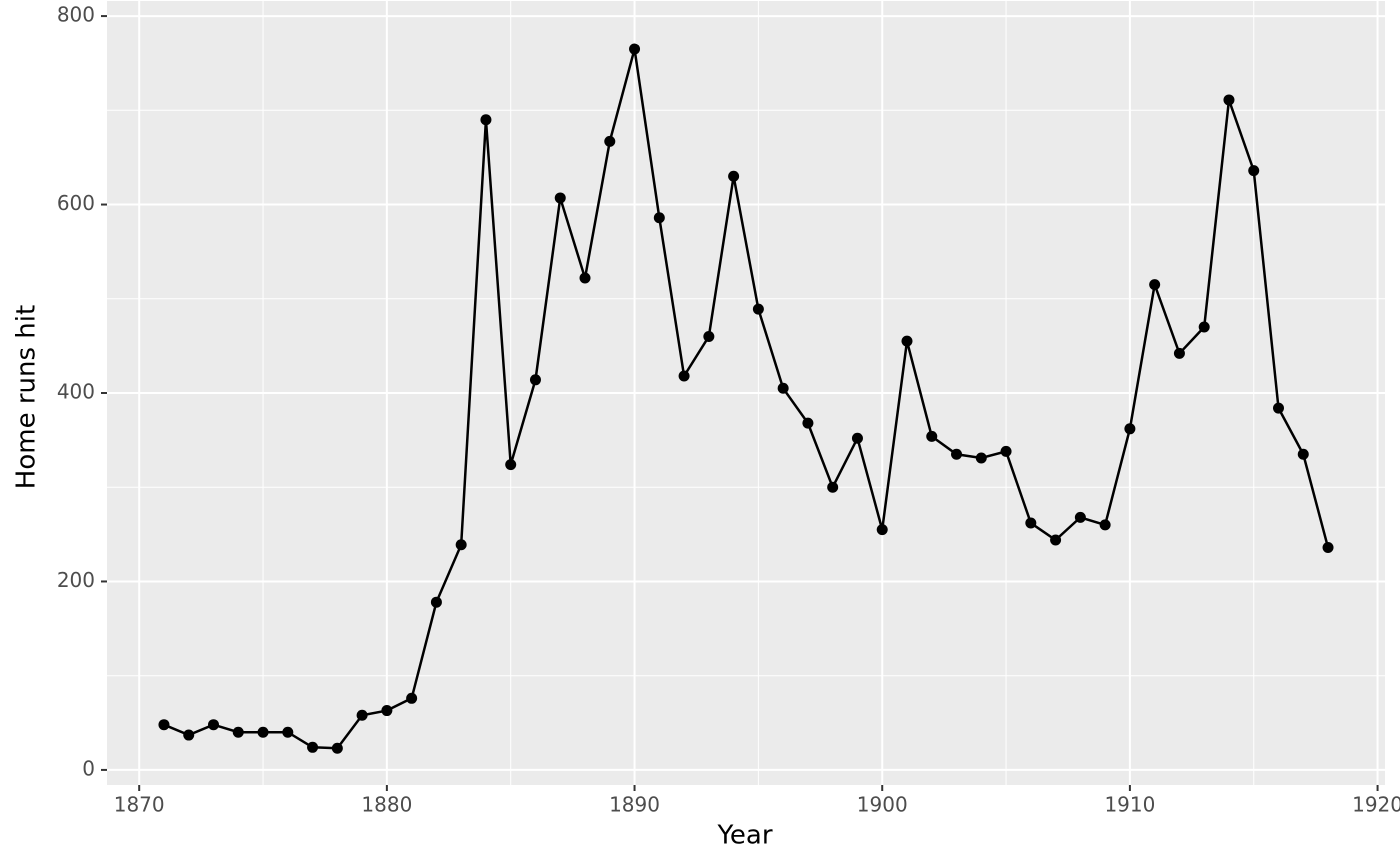 The height and width of the screenshot is (866, 1400). Describe the element at coordinates (386, 805) in the screenshot. I see `x-tick-label: 1880` at that location.